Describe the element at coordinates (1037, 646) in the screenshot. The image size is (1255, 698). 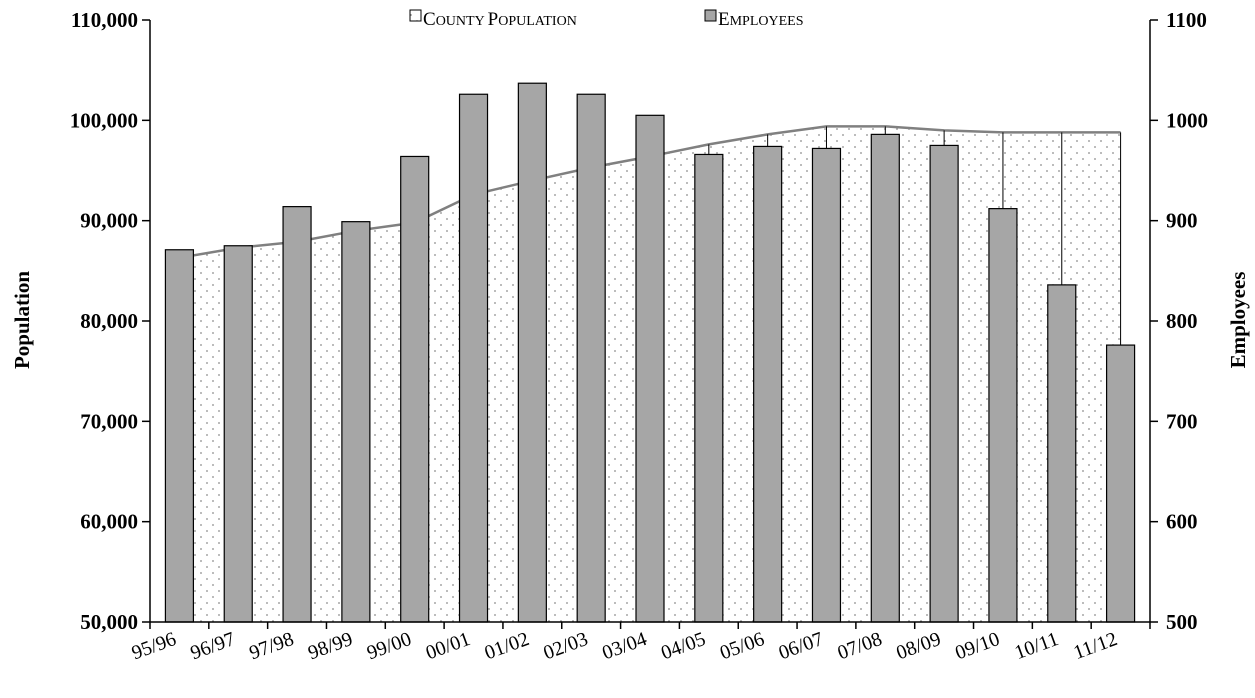
I see `x-category-label: 10/11` at that location.